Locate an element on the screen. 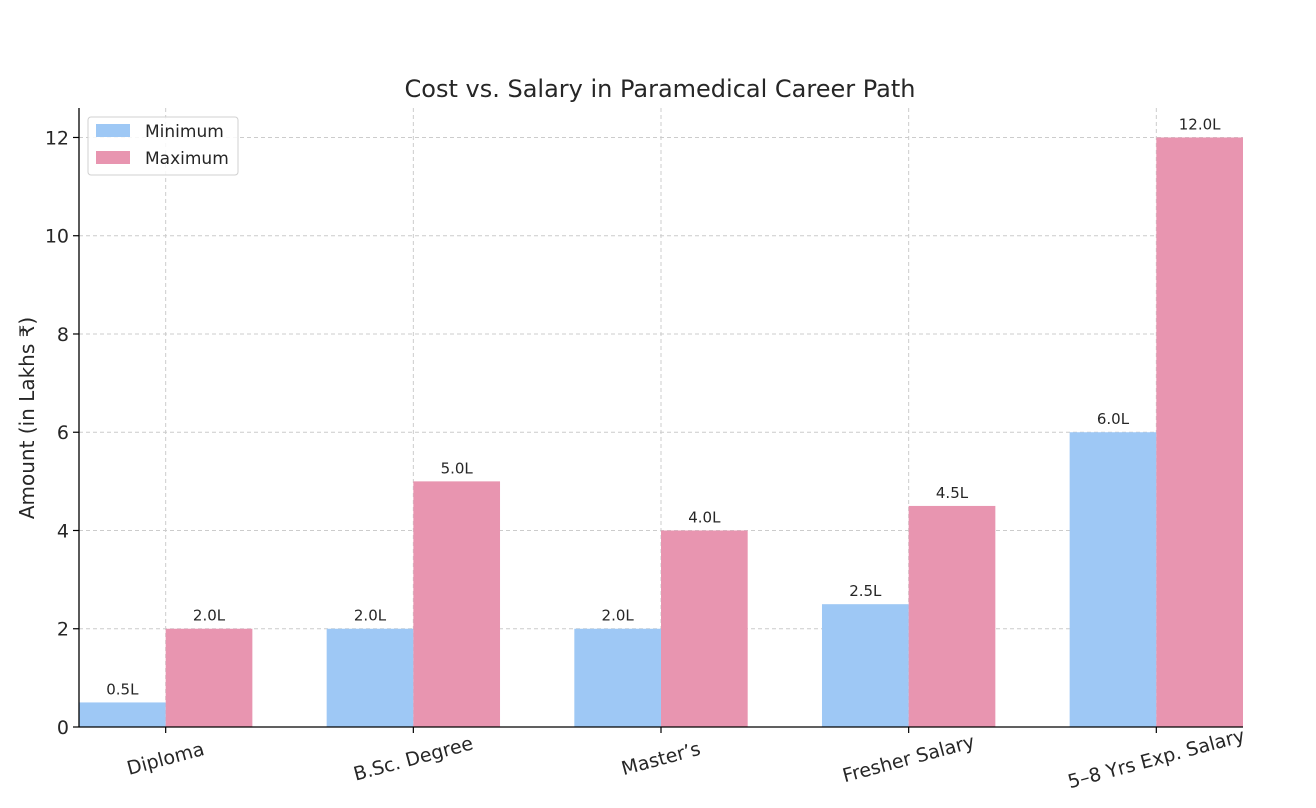  data-label: 12.0L is located at coordinates (1200, 124).